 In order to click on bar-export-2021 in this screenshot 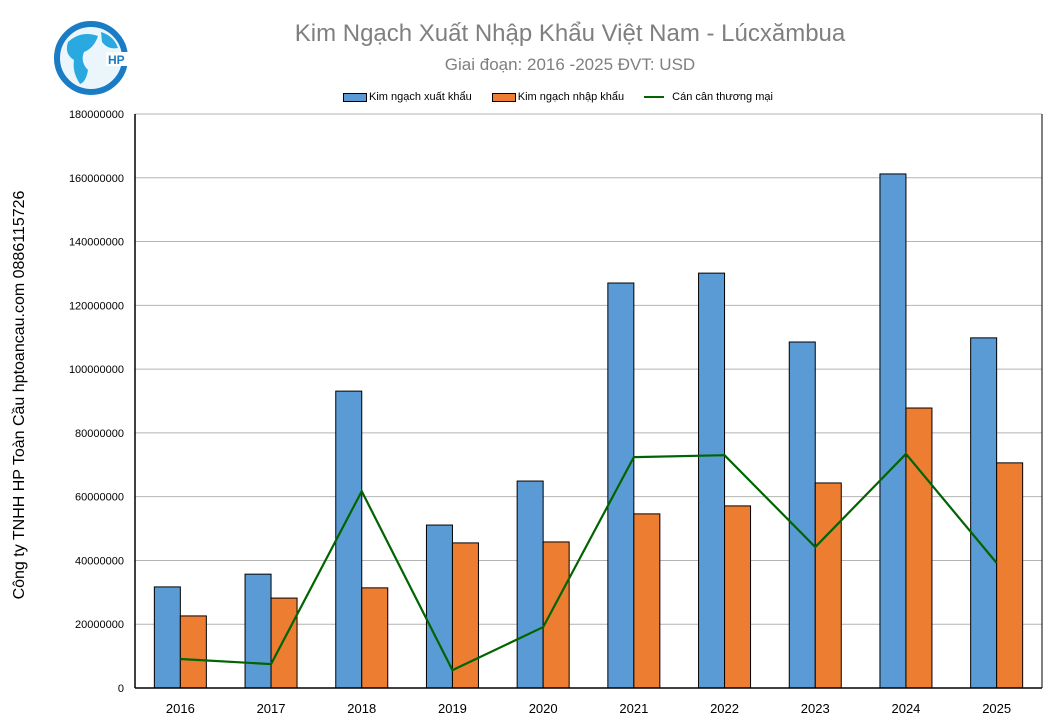, I will do `click(621, 485)`.